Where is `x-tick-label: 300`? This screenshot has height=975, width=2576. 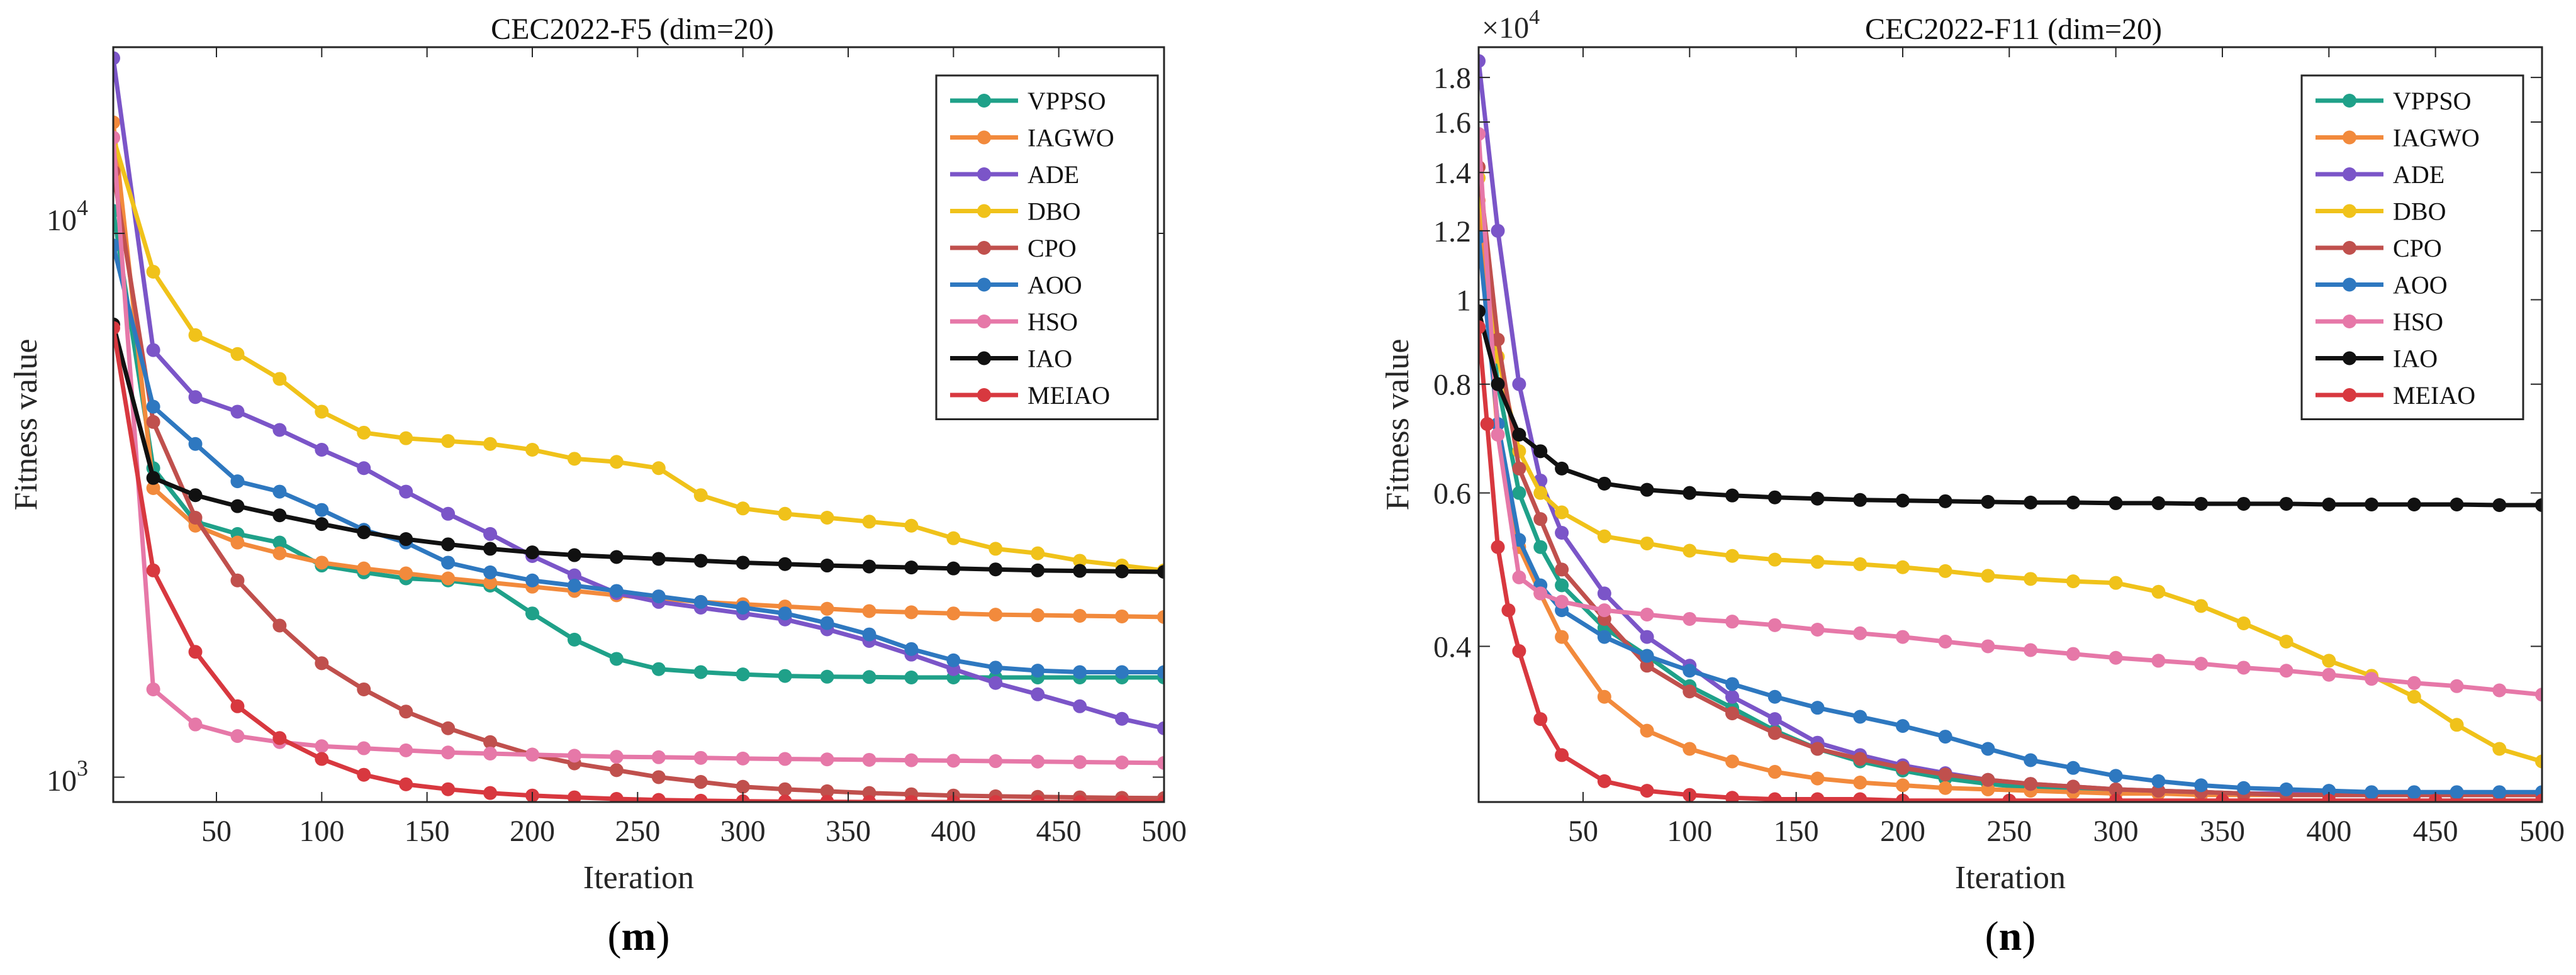
x-tick-label: 300 is located at coordinates (743, 831).